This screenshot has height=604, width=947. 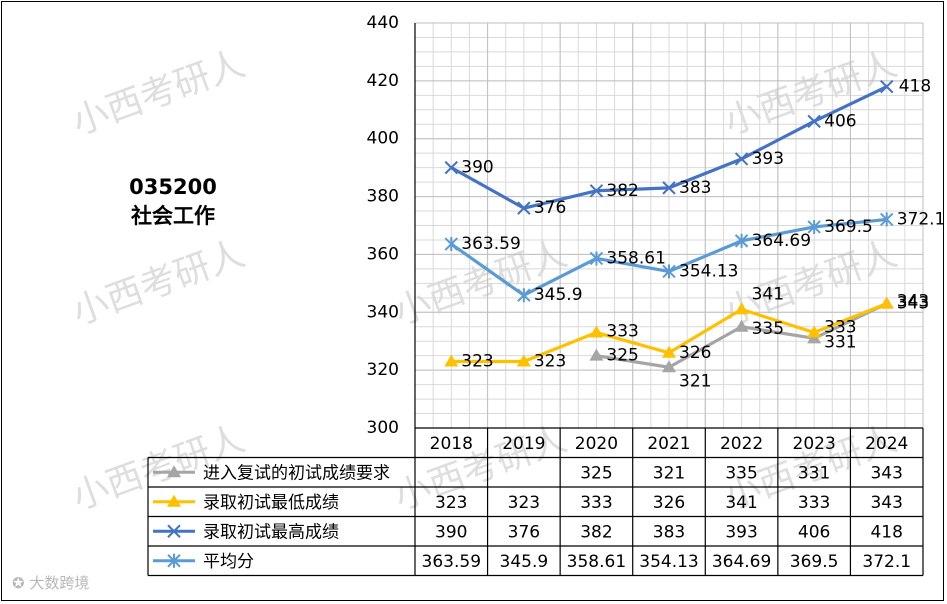 I want to click on x-category-label: 2023, so click(x=814, y=444).